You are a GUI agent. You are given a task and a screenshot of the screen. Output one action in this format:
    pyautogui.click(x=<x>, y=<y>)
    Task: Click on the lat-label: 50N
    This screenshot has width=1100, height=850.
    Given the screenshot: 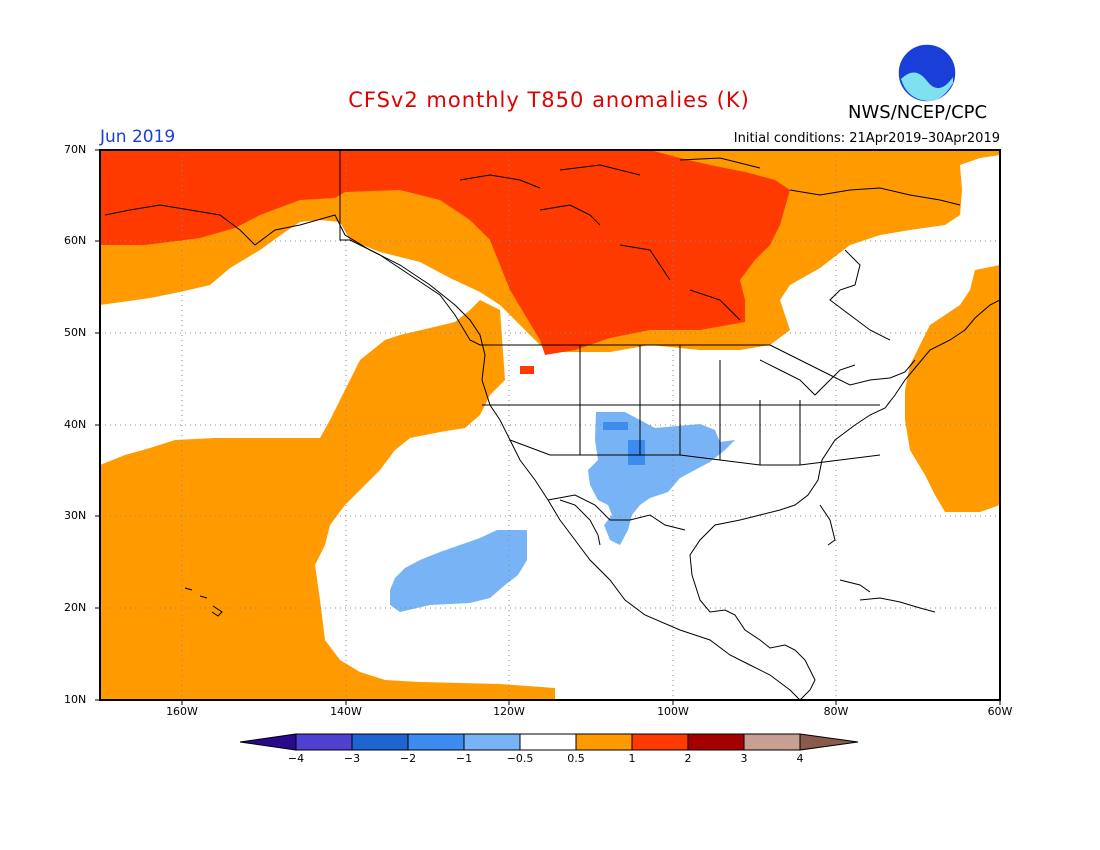 What is the action you would take?
    pyautogui.click(x=75, y=332)
    